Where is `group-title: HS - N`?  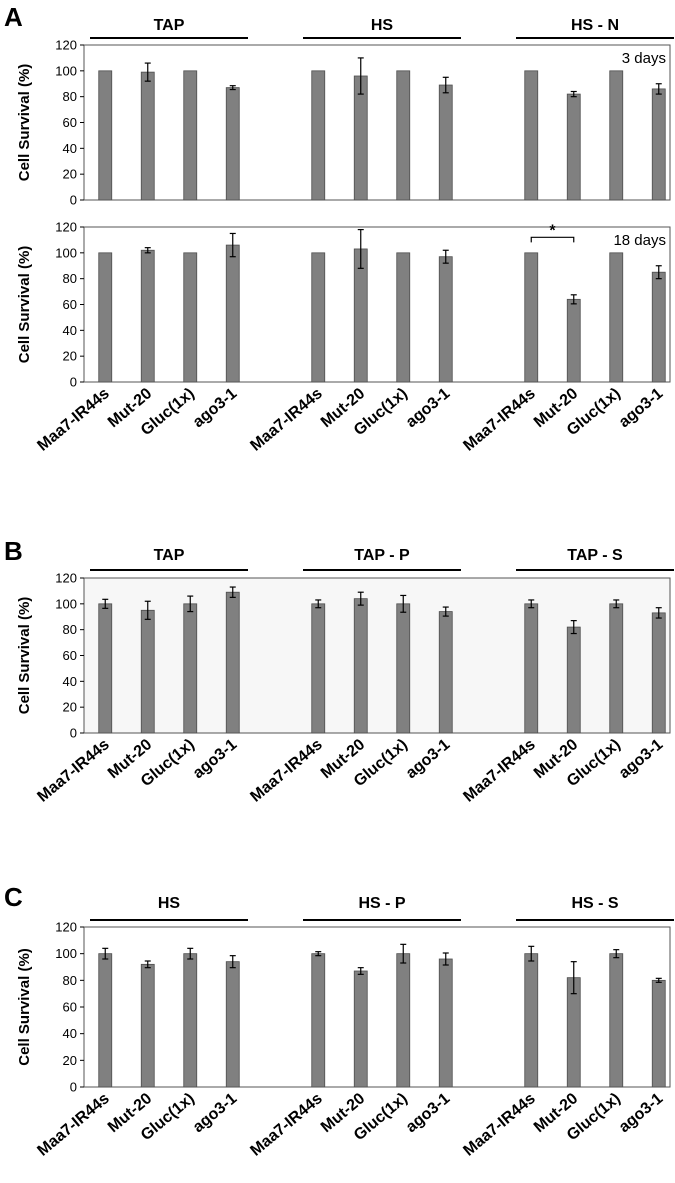
group-title: HS - N is located at coordinates (595, 25).